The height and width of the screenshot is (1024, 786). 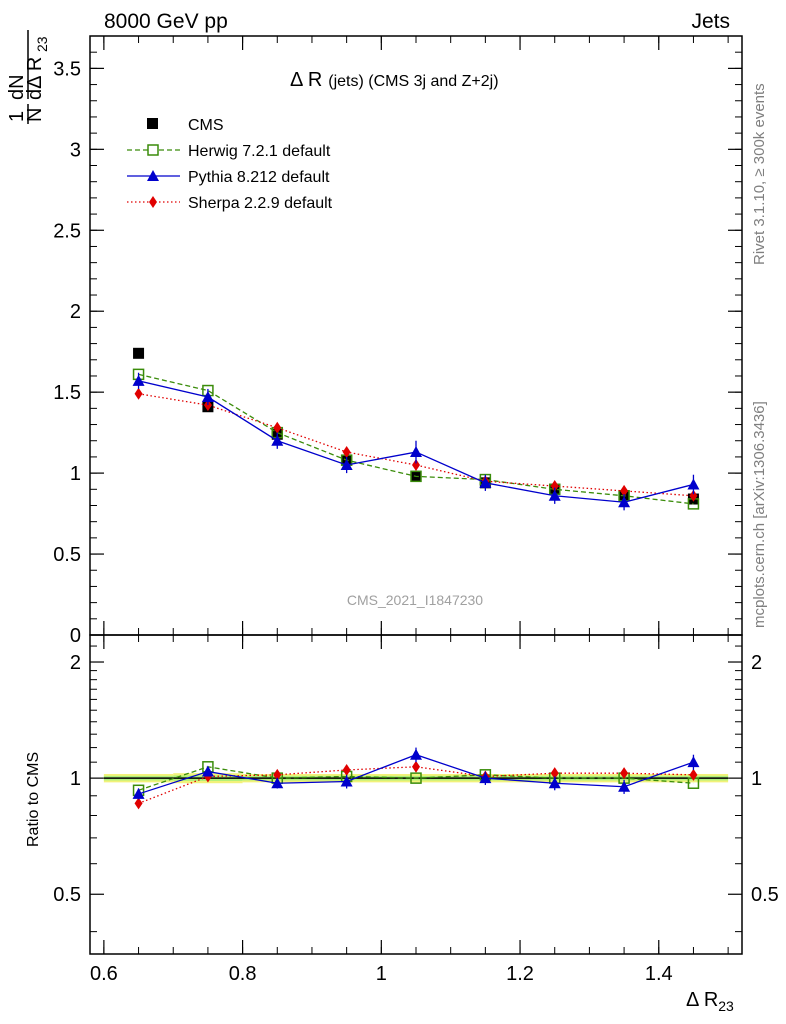 I want to click on y-tick-label: 3.5, so click(x=67, y=69).